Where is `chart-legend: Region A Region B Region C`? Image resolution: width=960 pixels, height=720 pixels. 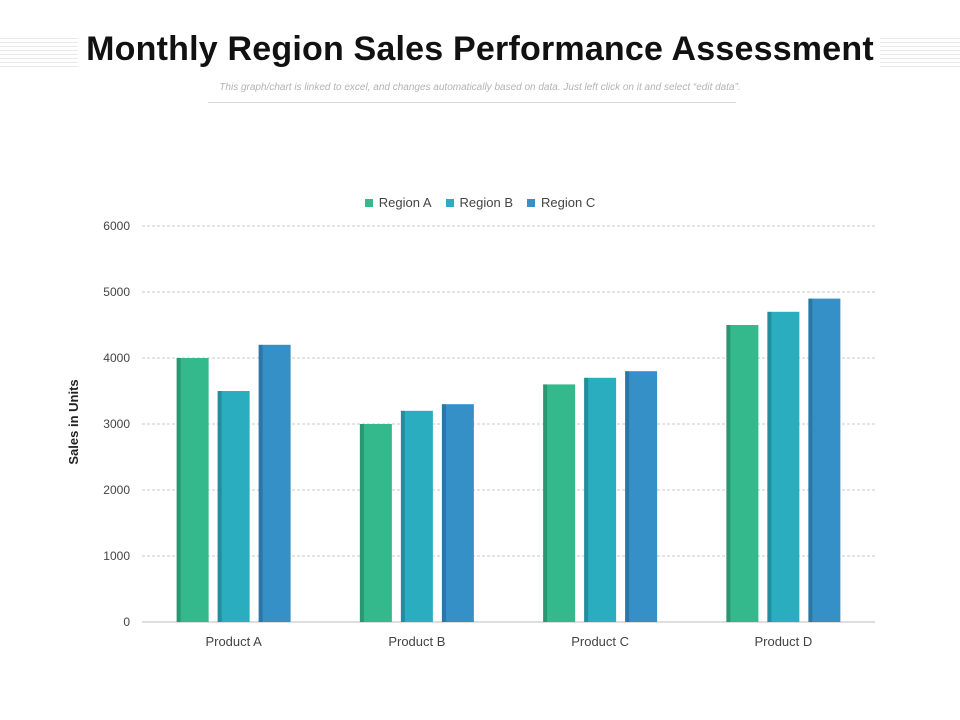 chart-legend: Region A Region B Region C is located at coordinates (480, 202).